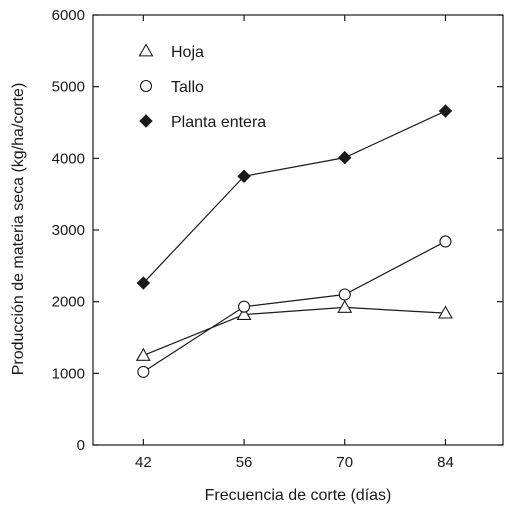 This screenshot has width=506, height=507. What do you see at coordinates (344, 462) in the screenshot?
I see `x-tick-label: 70` at bounding box center [344, 462].